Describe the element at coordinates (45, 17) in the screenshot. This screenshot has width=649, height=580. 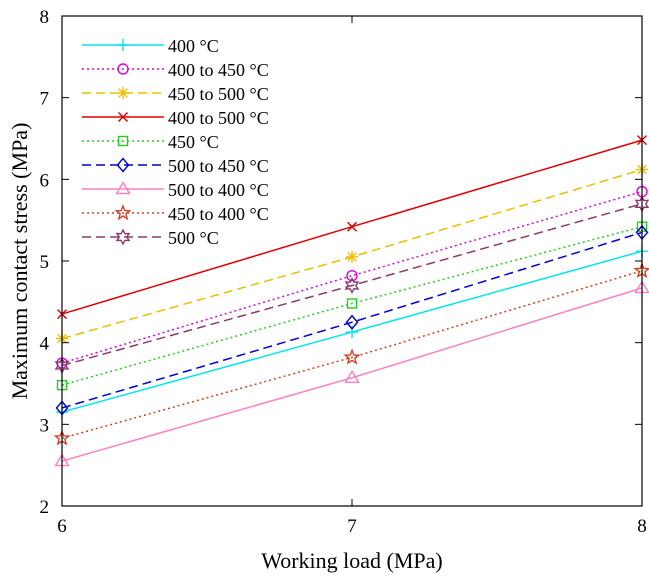
I see `y-tick-label: 8` at that location.